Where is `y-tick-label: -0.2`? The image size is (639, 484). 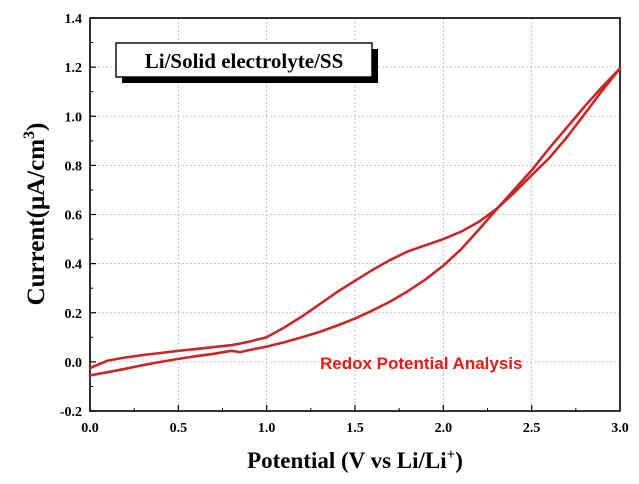
y-tick-label: -0.2 is located at coordinates (71, 412).